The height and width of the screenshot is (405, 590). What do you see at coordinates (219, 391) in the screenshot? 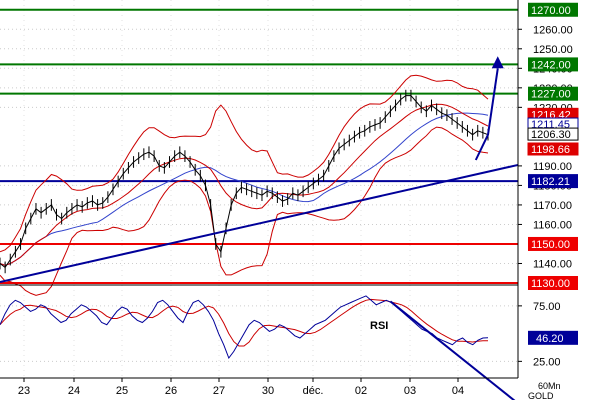
I see `x-tick-label: 27` at bounding box center [219, 391].